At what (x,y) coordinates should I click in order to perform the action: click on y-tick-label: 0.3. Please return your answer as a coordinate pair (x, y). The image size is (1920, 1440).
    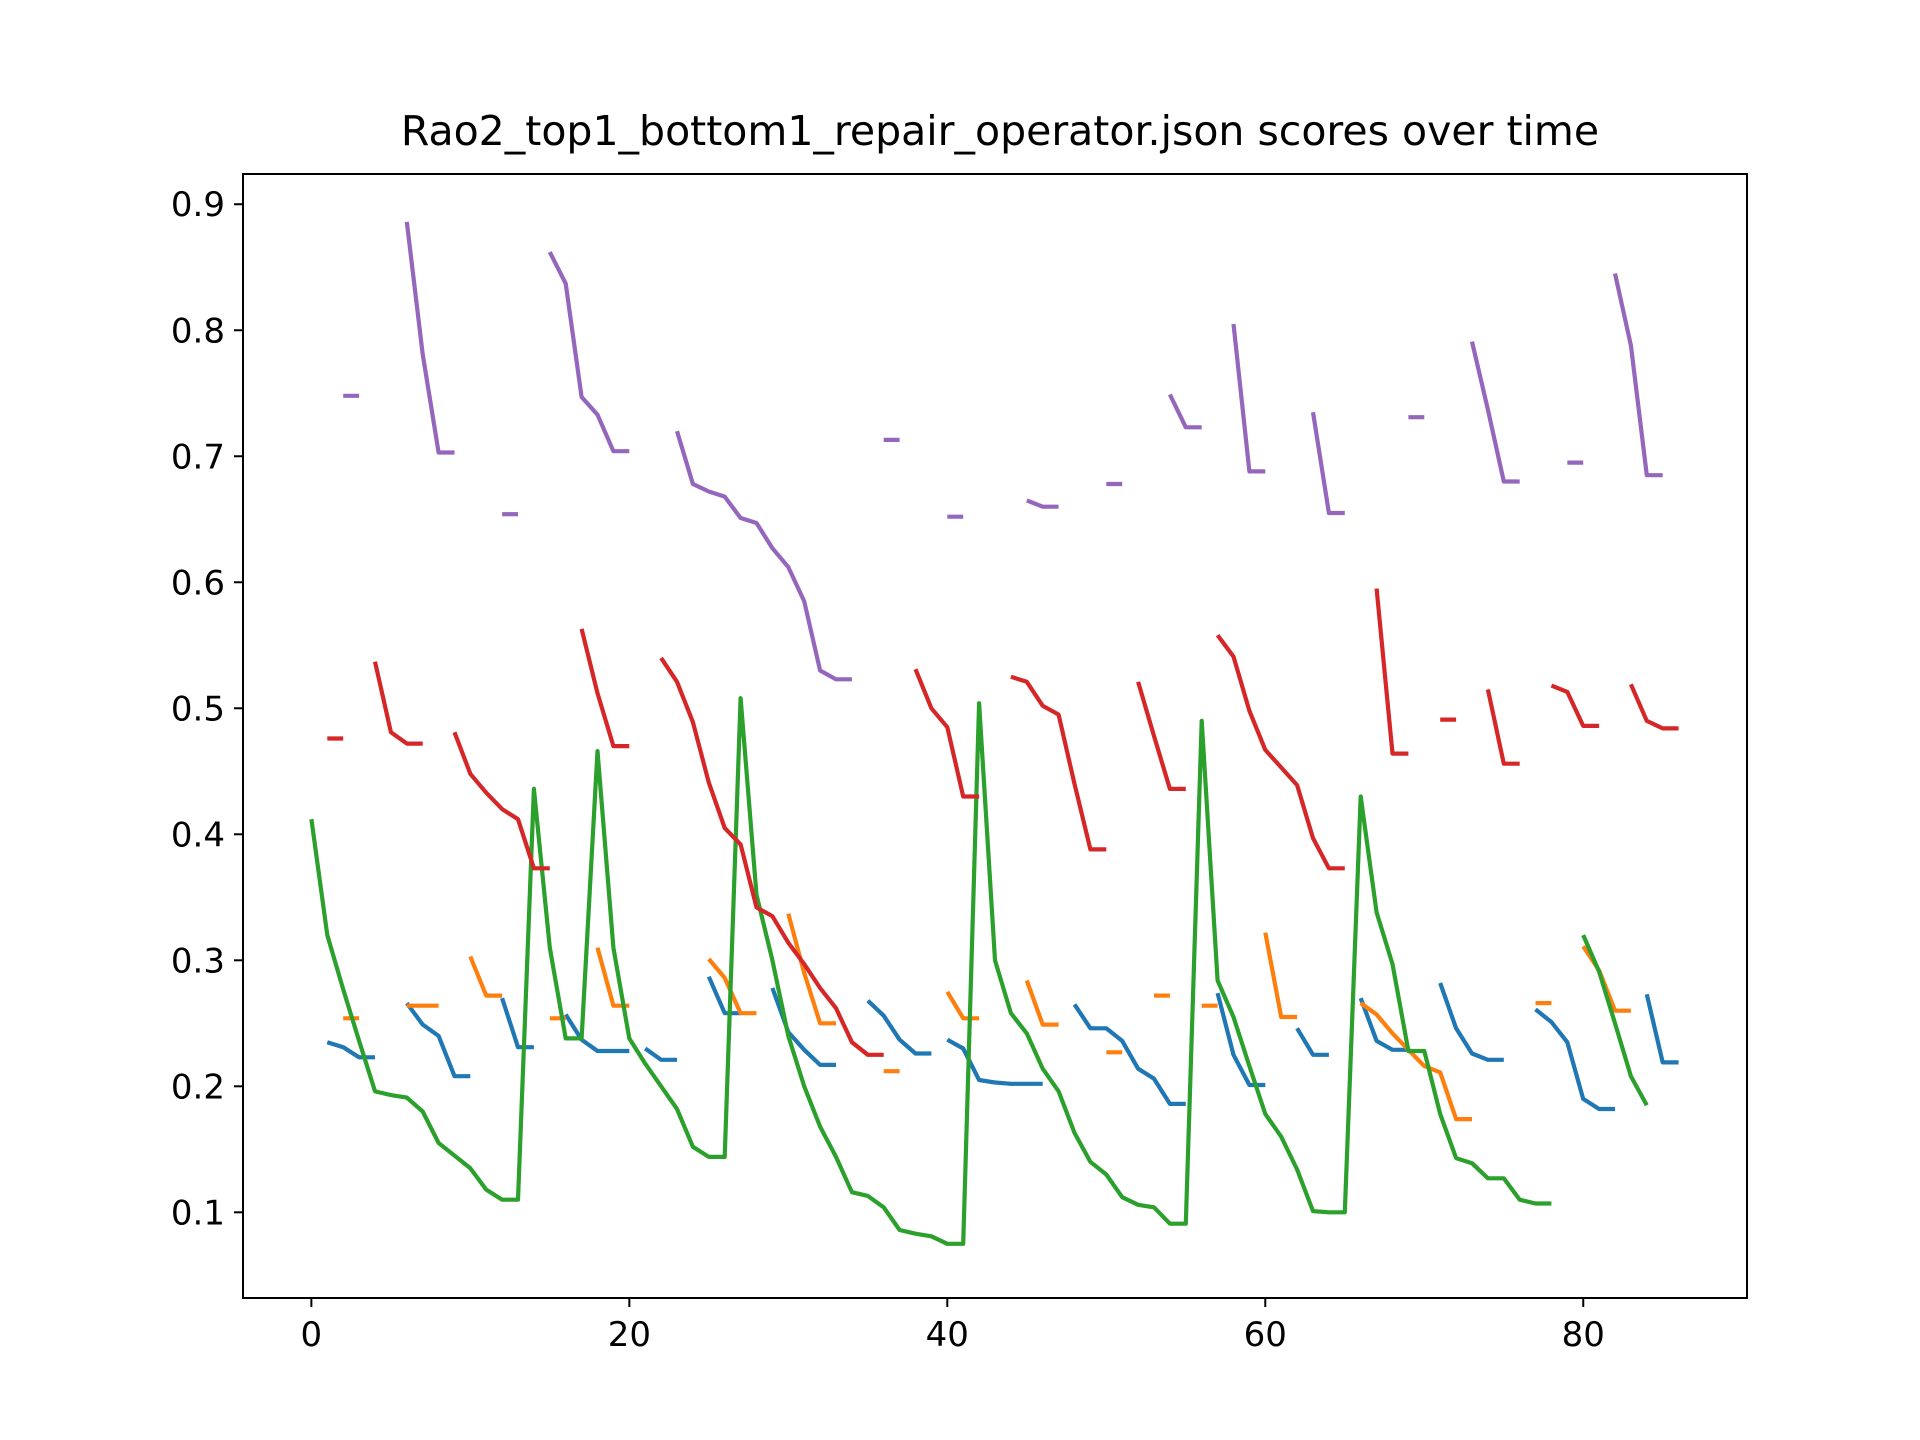
    Looking at the image, I should click on (198, 961).